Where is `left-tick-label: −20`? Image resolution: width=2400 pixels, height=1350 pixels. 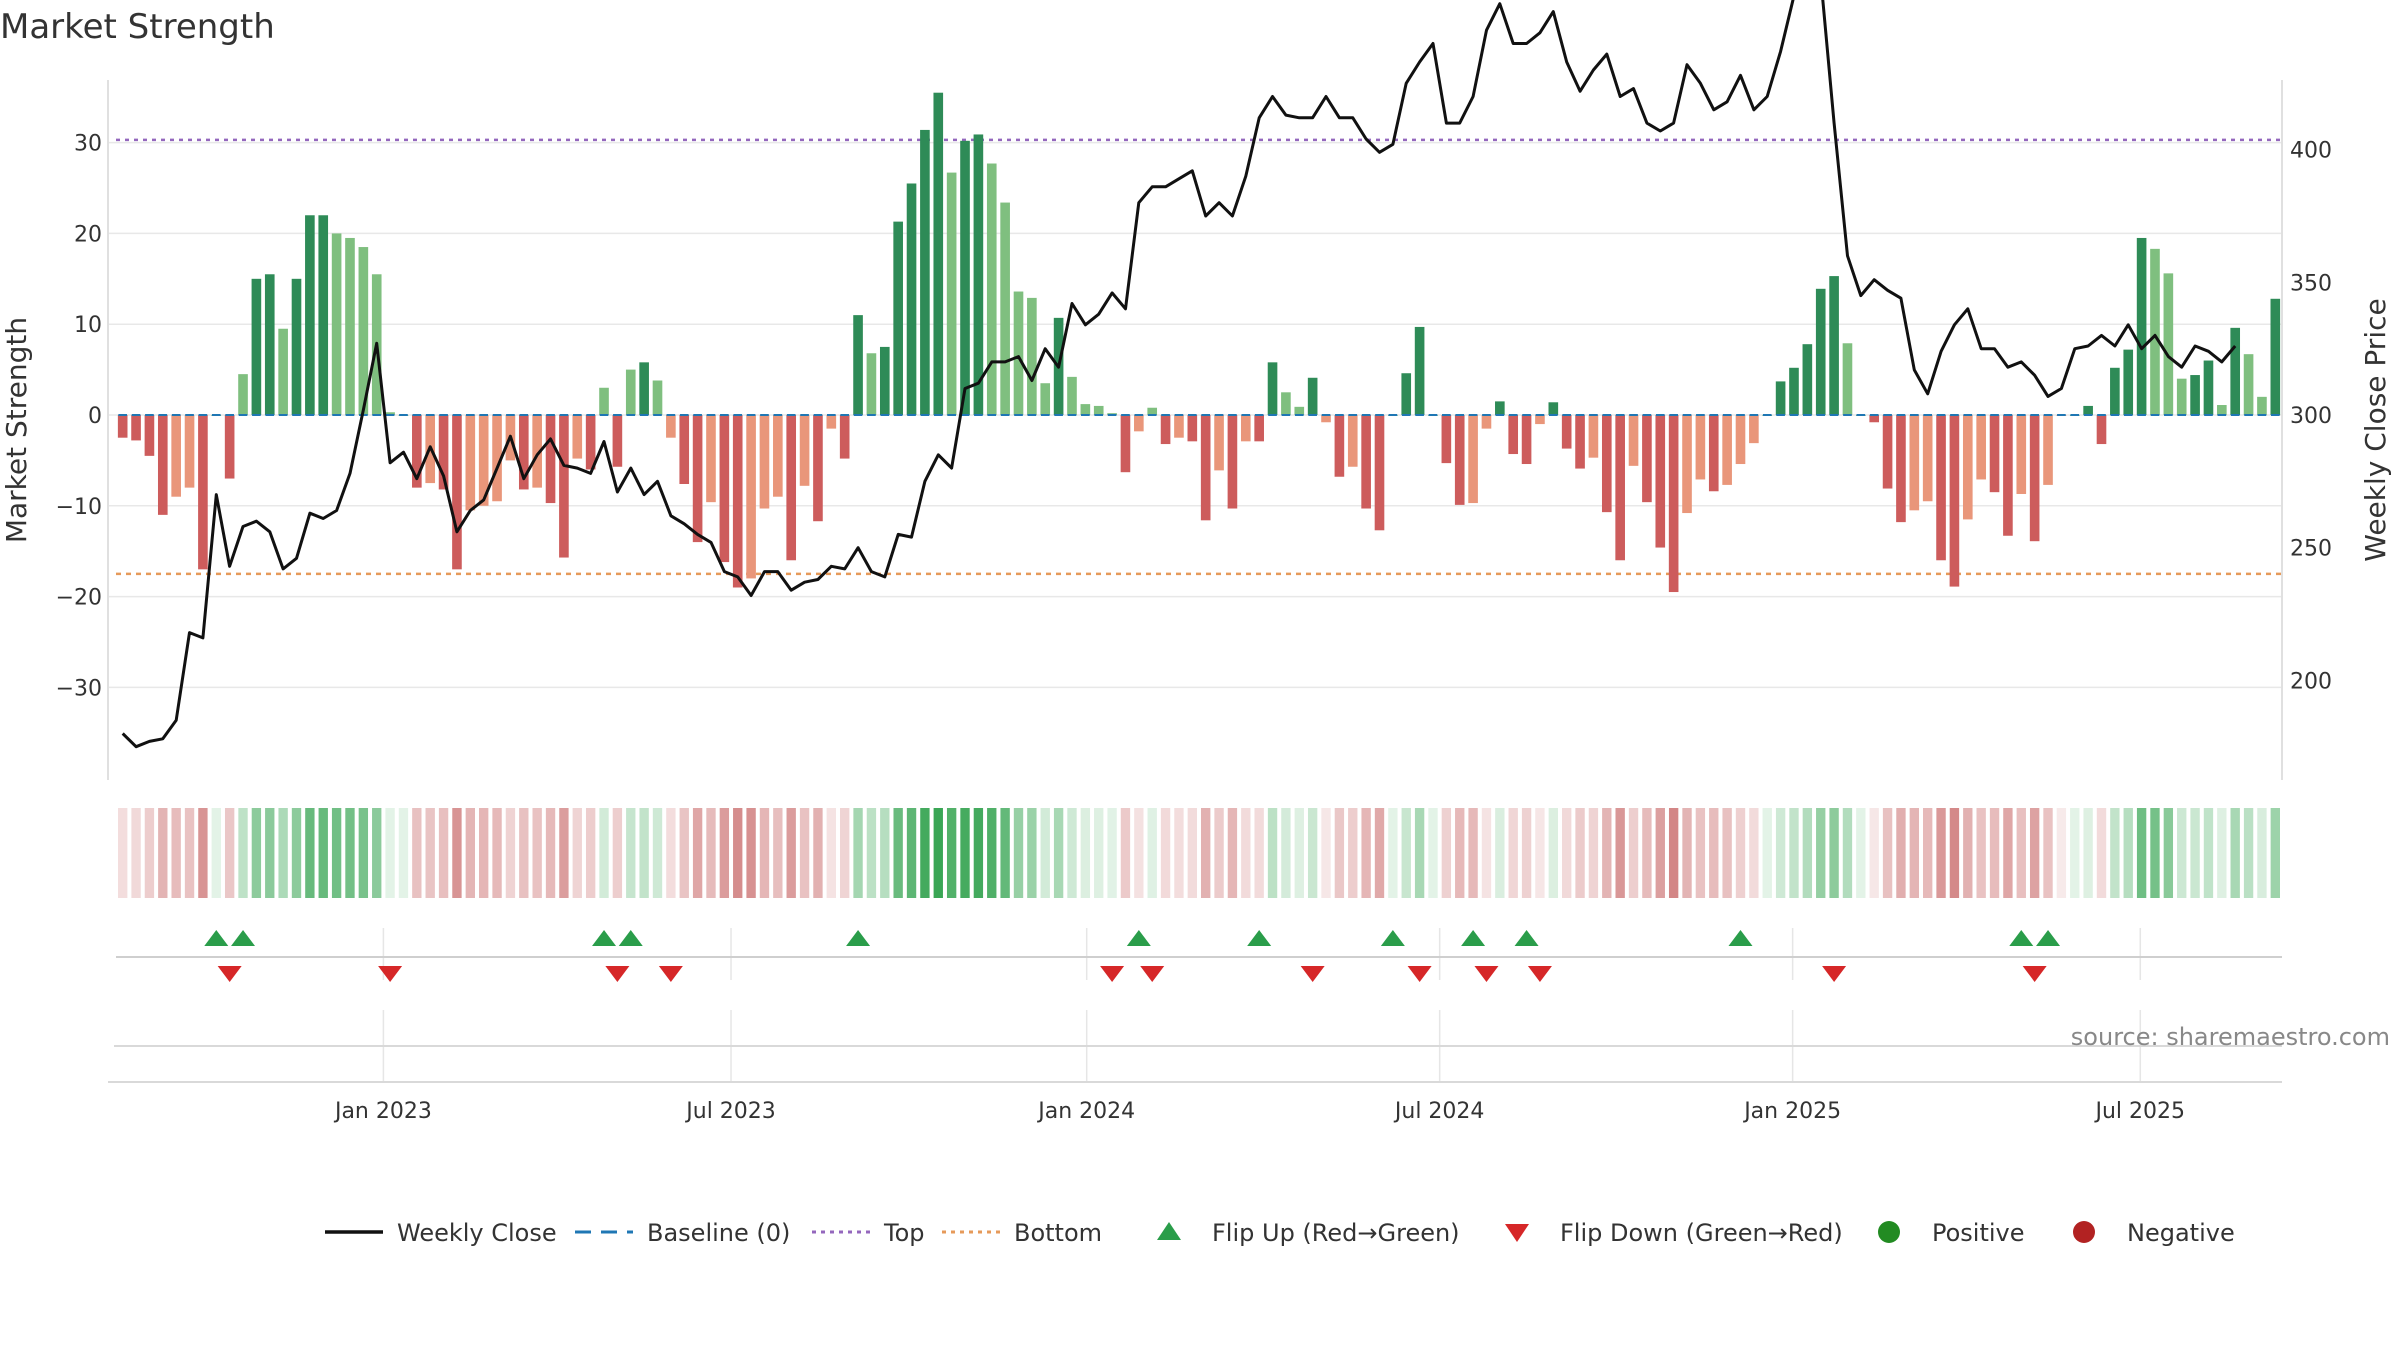 left-tick-label: −20 is located at coordinates (79, 598).